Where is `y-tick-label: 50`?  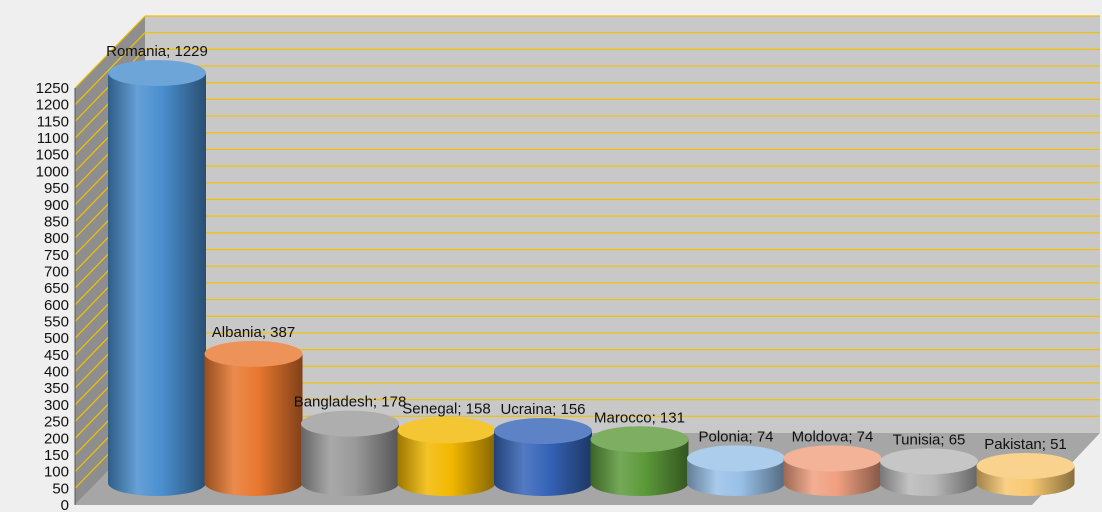 y-tick-label: 50 is located at coordinates (60, 488).